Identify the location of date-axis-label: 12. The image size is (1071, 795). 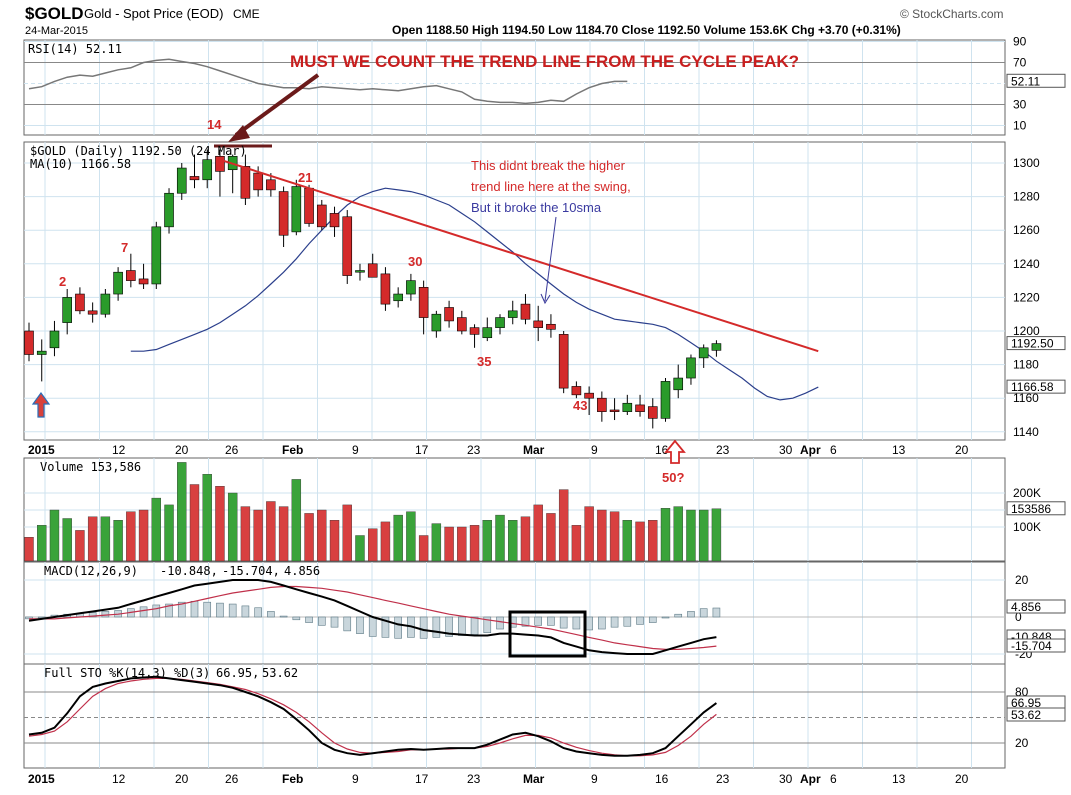
(119, 450).